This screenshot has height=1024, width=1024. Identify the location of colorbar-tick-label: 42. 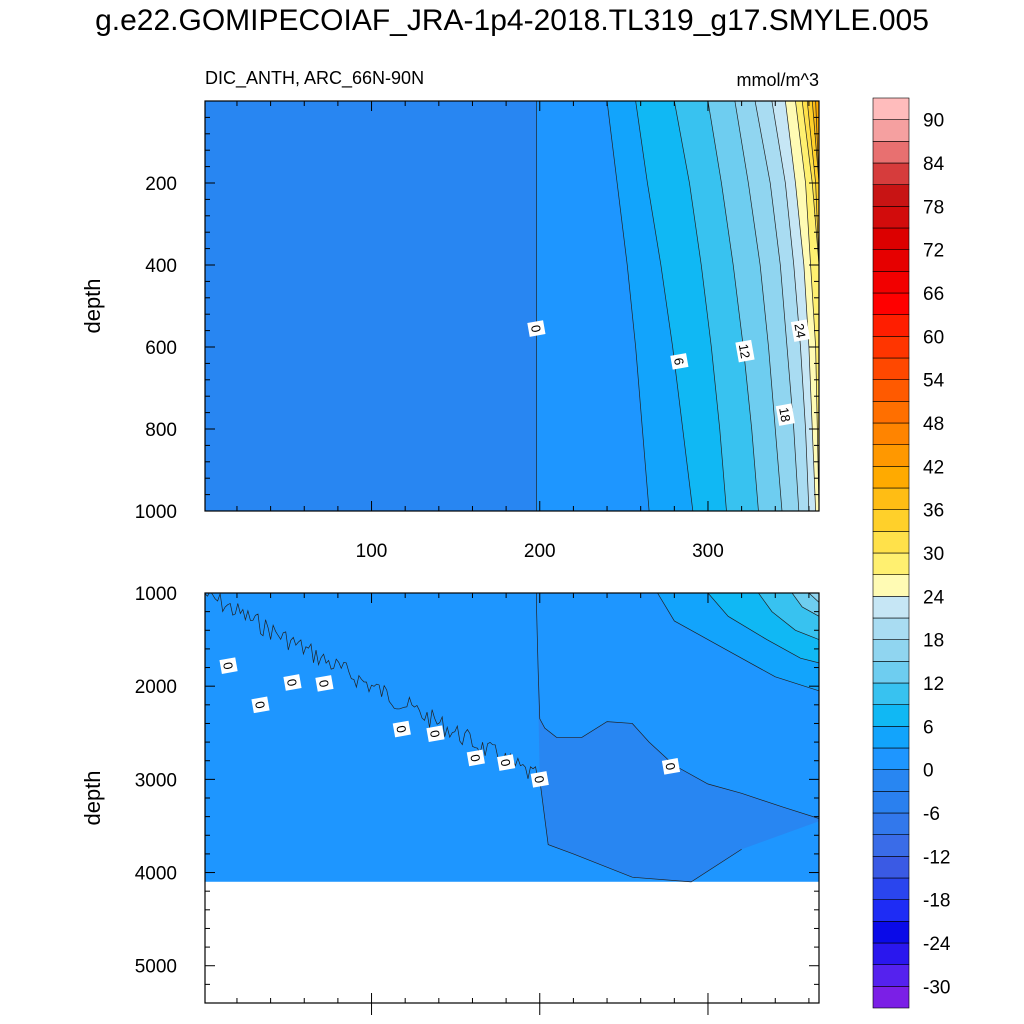
(933, 467).